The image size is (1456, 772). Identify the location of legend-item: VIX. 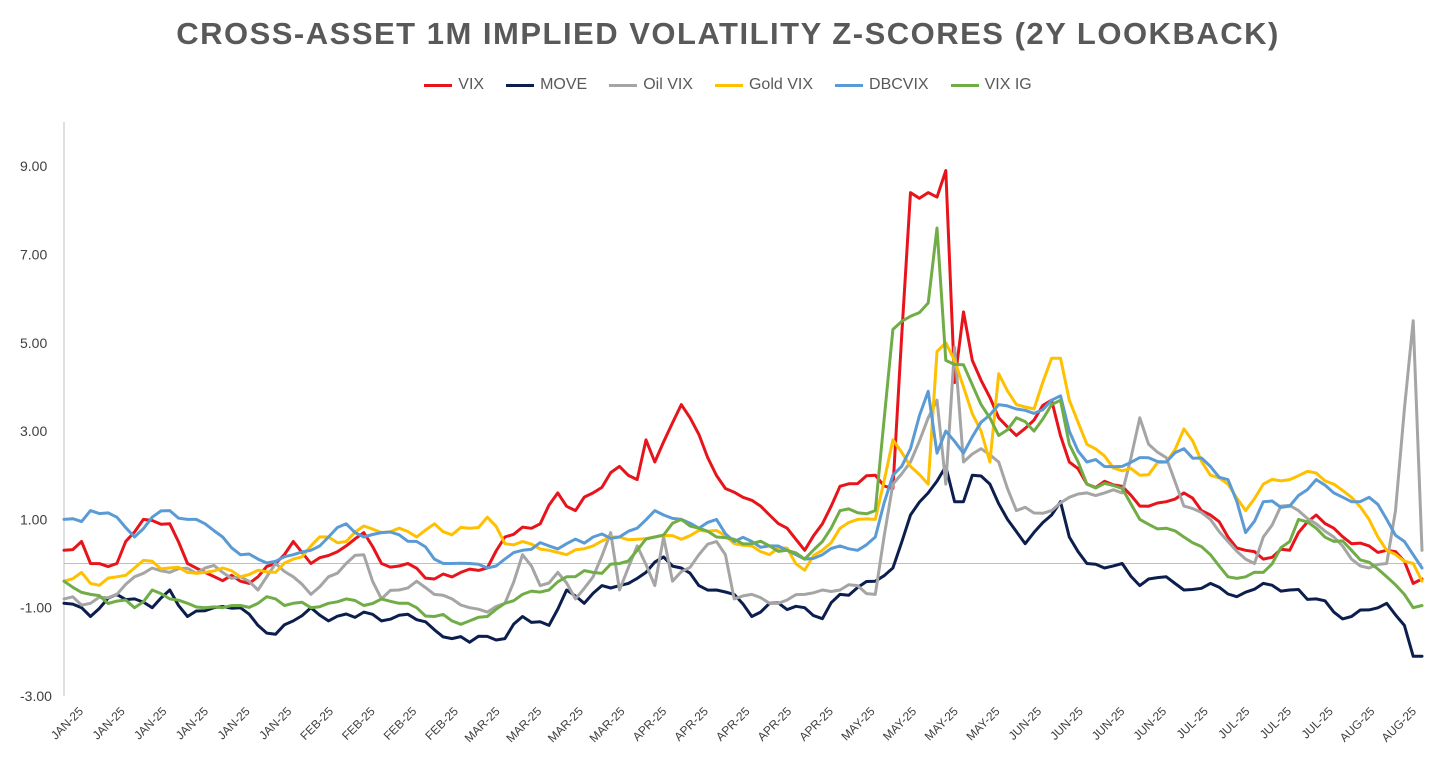
(454, 85).